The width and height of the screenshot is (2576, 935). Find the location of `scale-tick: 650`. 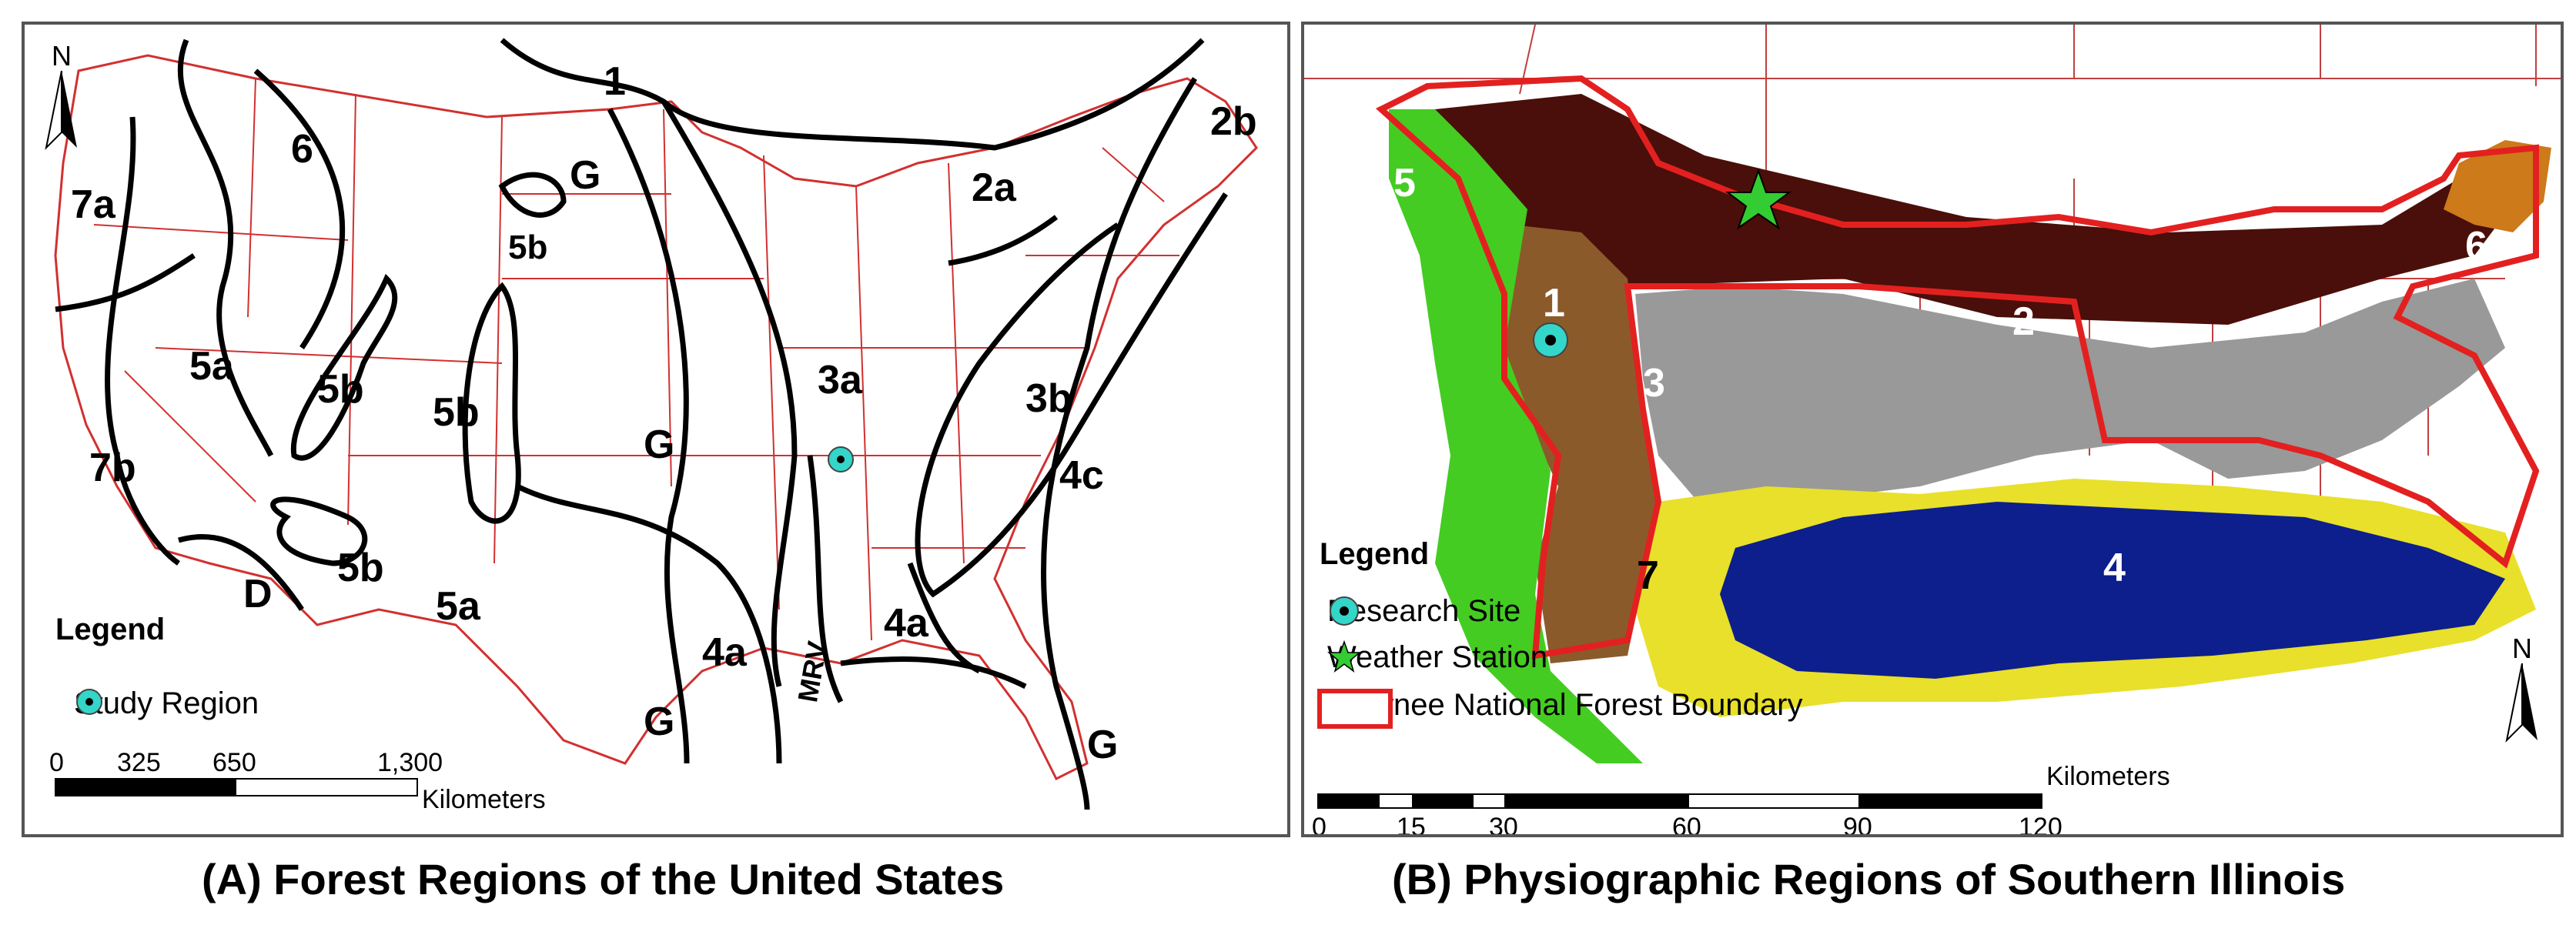

scale-tick: 650 is located at coordinates (234, 763).